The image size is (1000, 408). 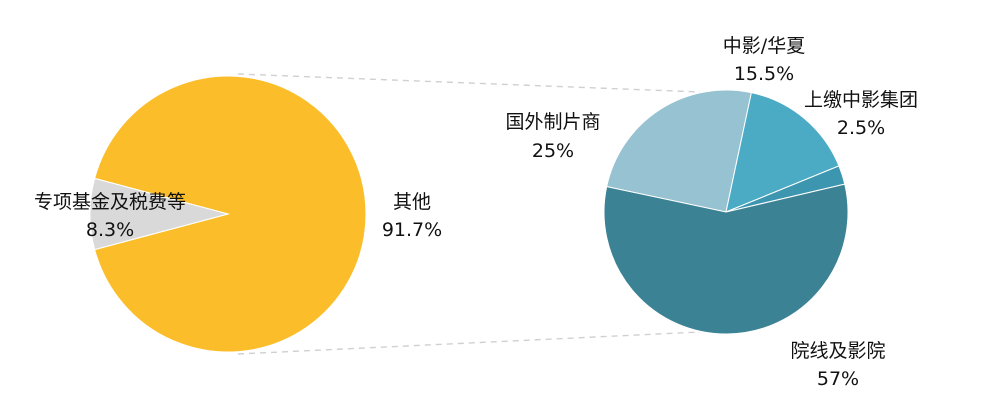 What do you see at coordinates (552, 122) in the screenshot?
I see `slice-label-foreign-producers: 国外制片商` at bounding box center [552, 122].